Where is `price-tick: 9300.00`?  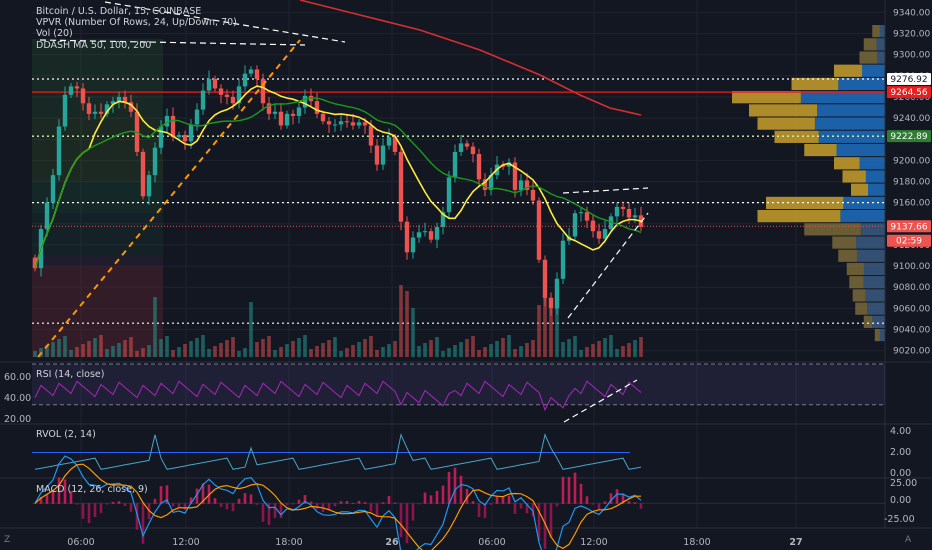 price-tick: 9300.00 is located at coordinates (911, 56).